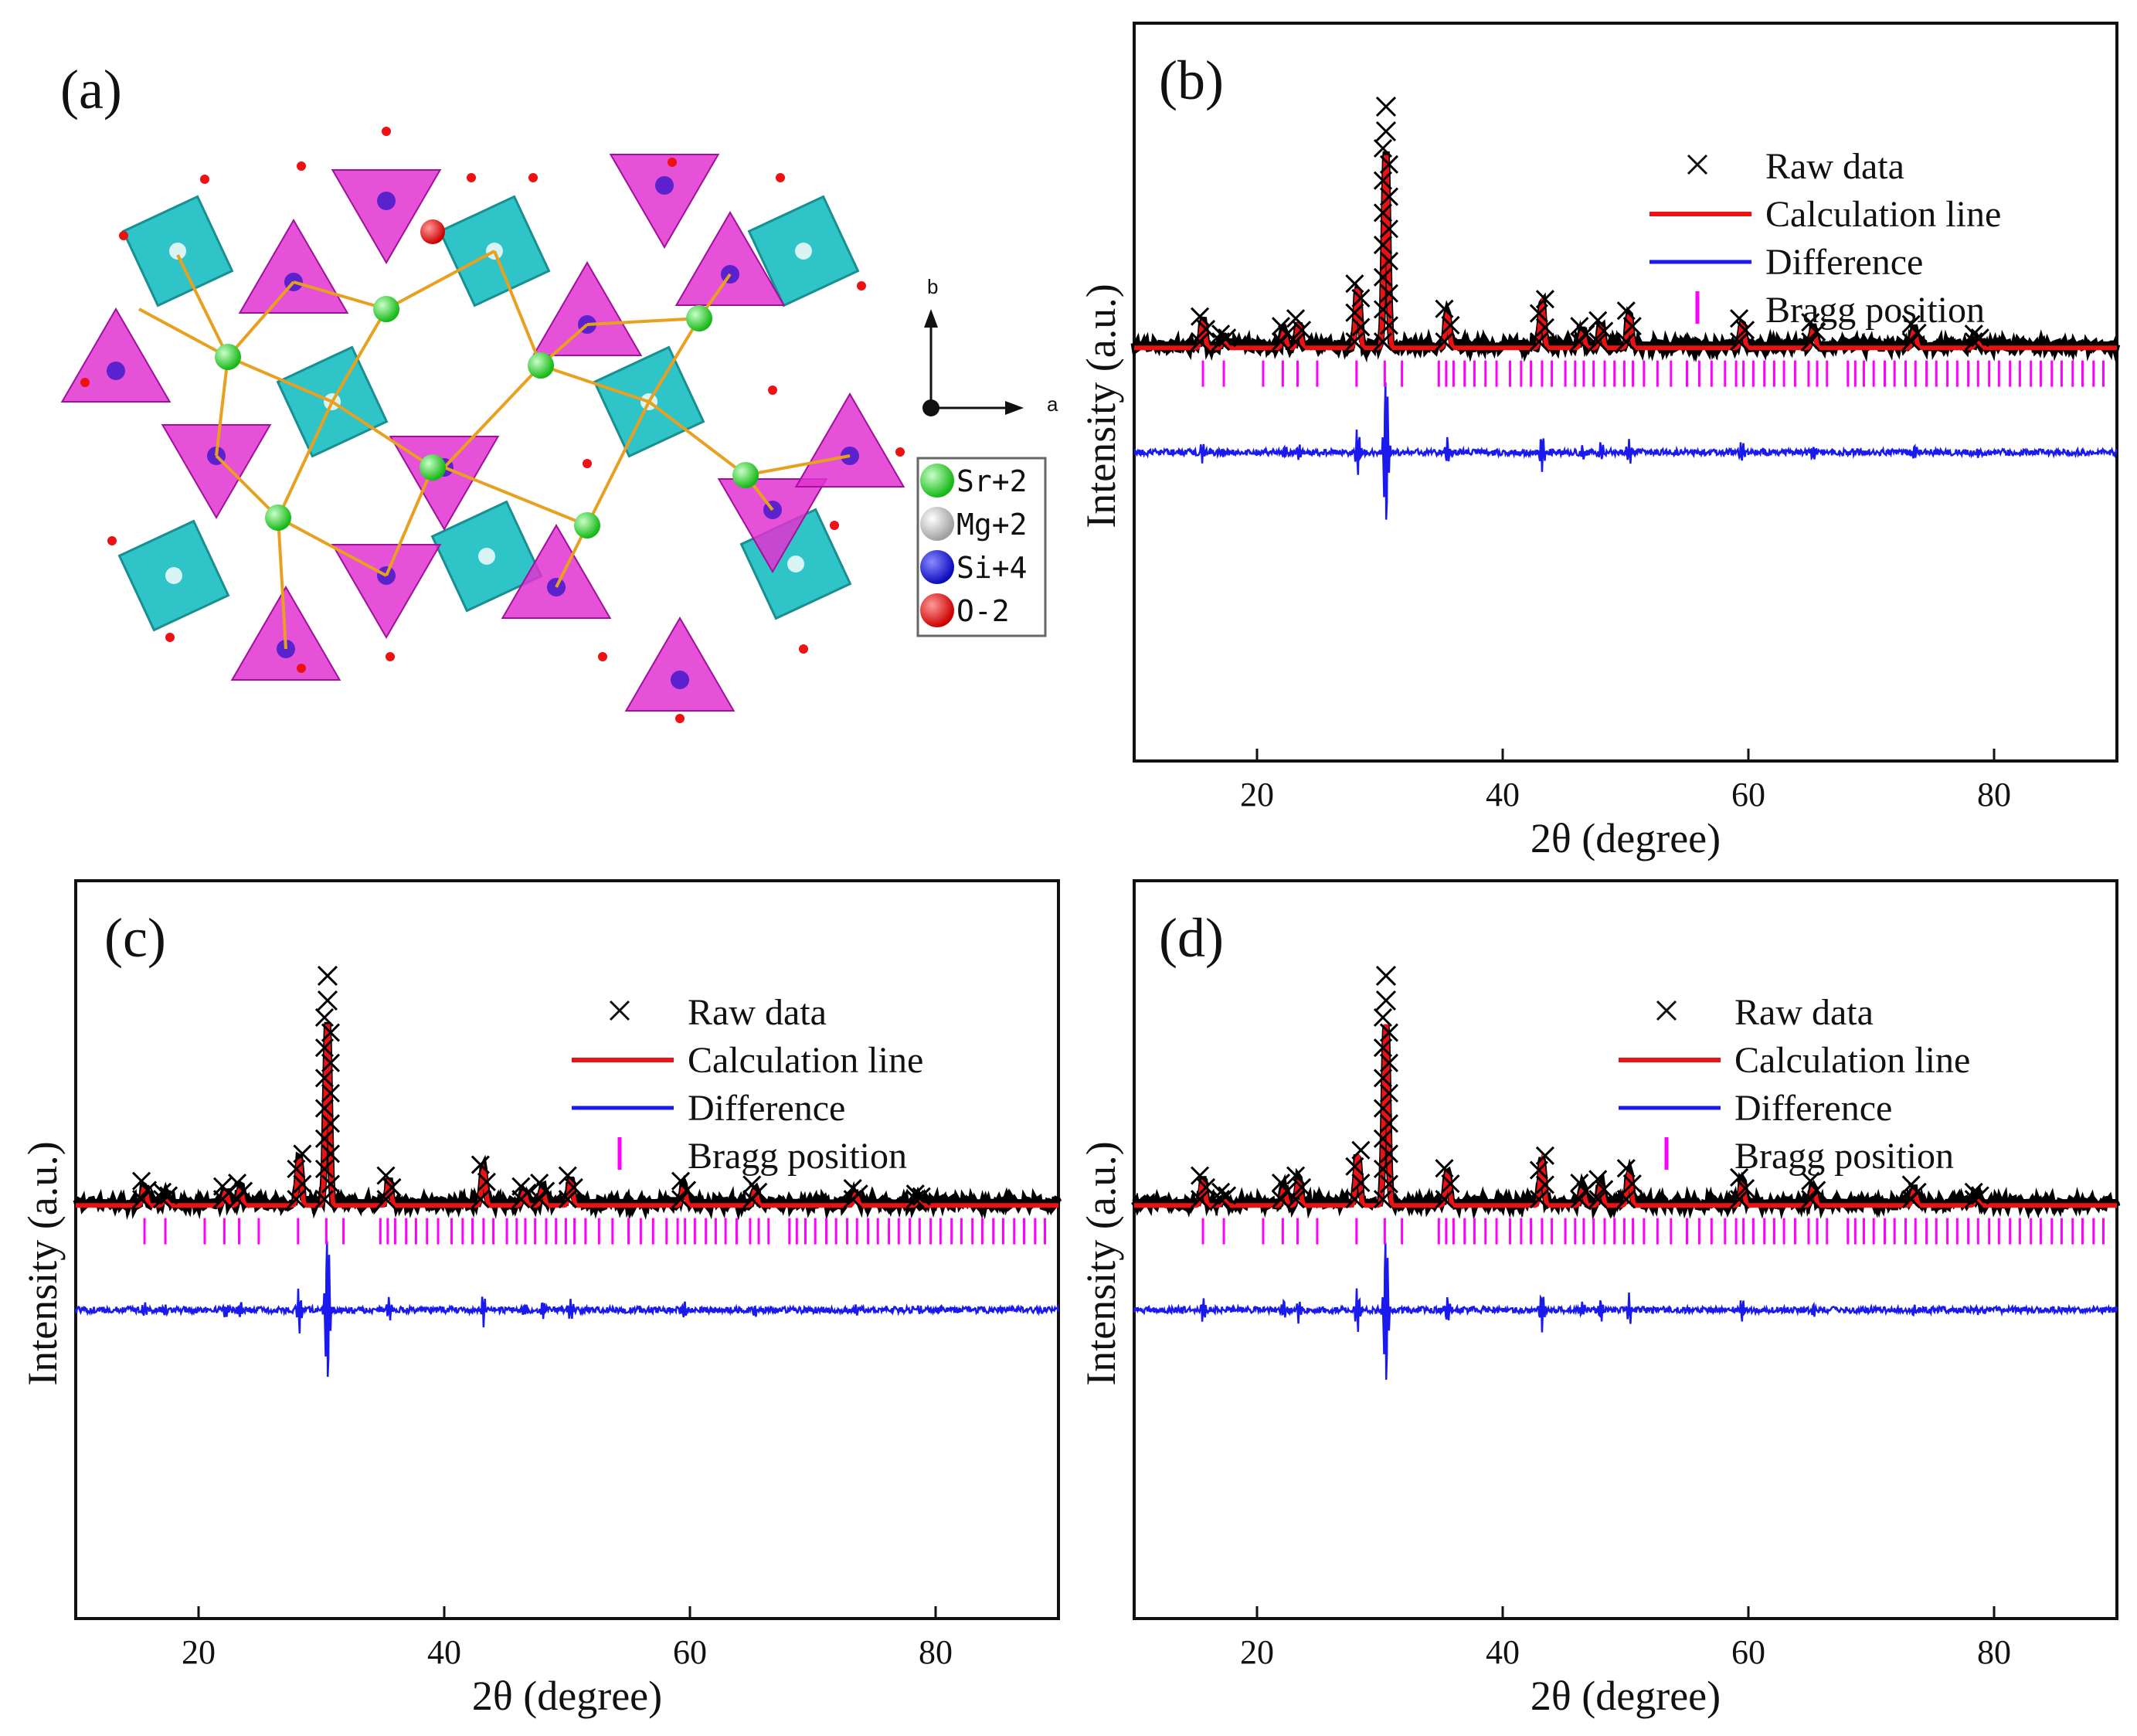 Image resolution: width=2137 pixels, height=1736 pixels. Describe the element at coordinates (1883, 214) in the screenshot. I see `legend-entry: Calculation line` at that location.